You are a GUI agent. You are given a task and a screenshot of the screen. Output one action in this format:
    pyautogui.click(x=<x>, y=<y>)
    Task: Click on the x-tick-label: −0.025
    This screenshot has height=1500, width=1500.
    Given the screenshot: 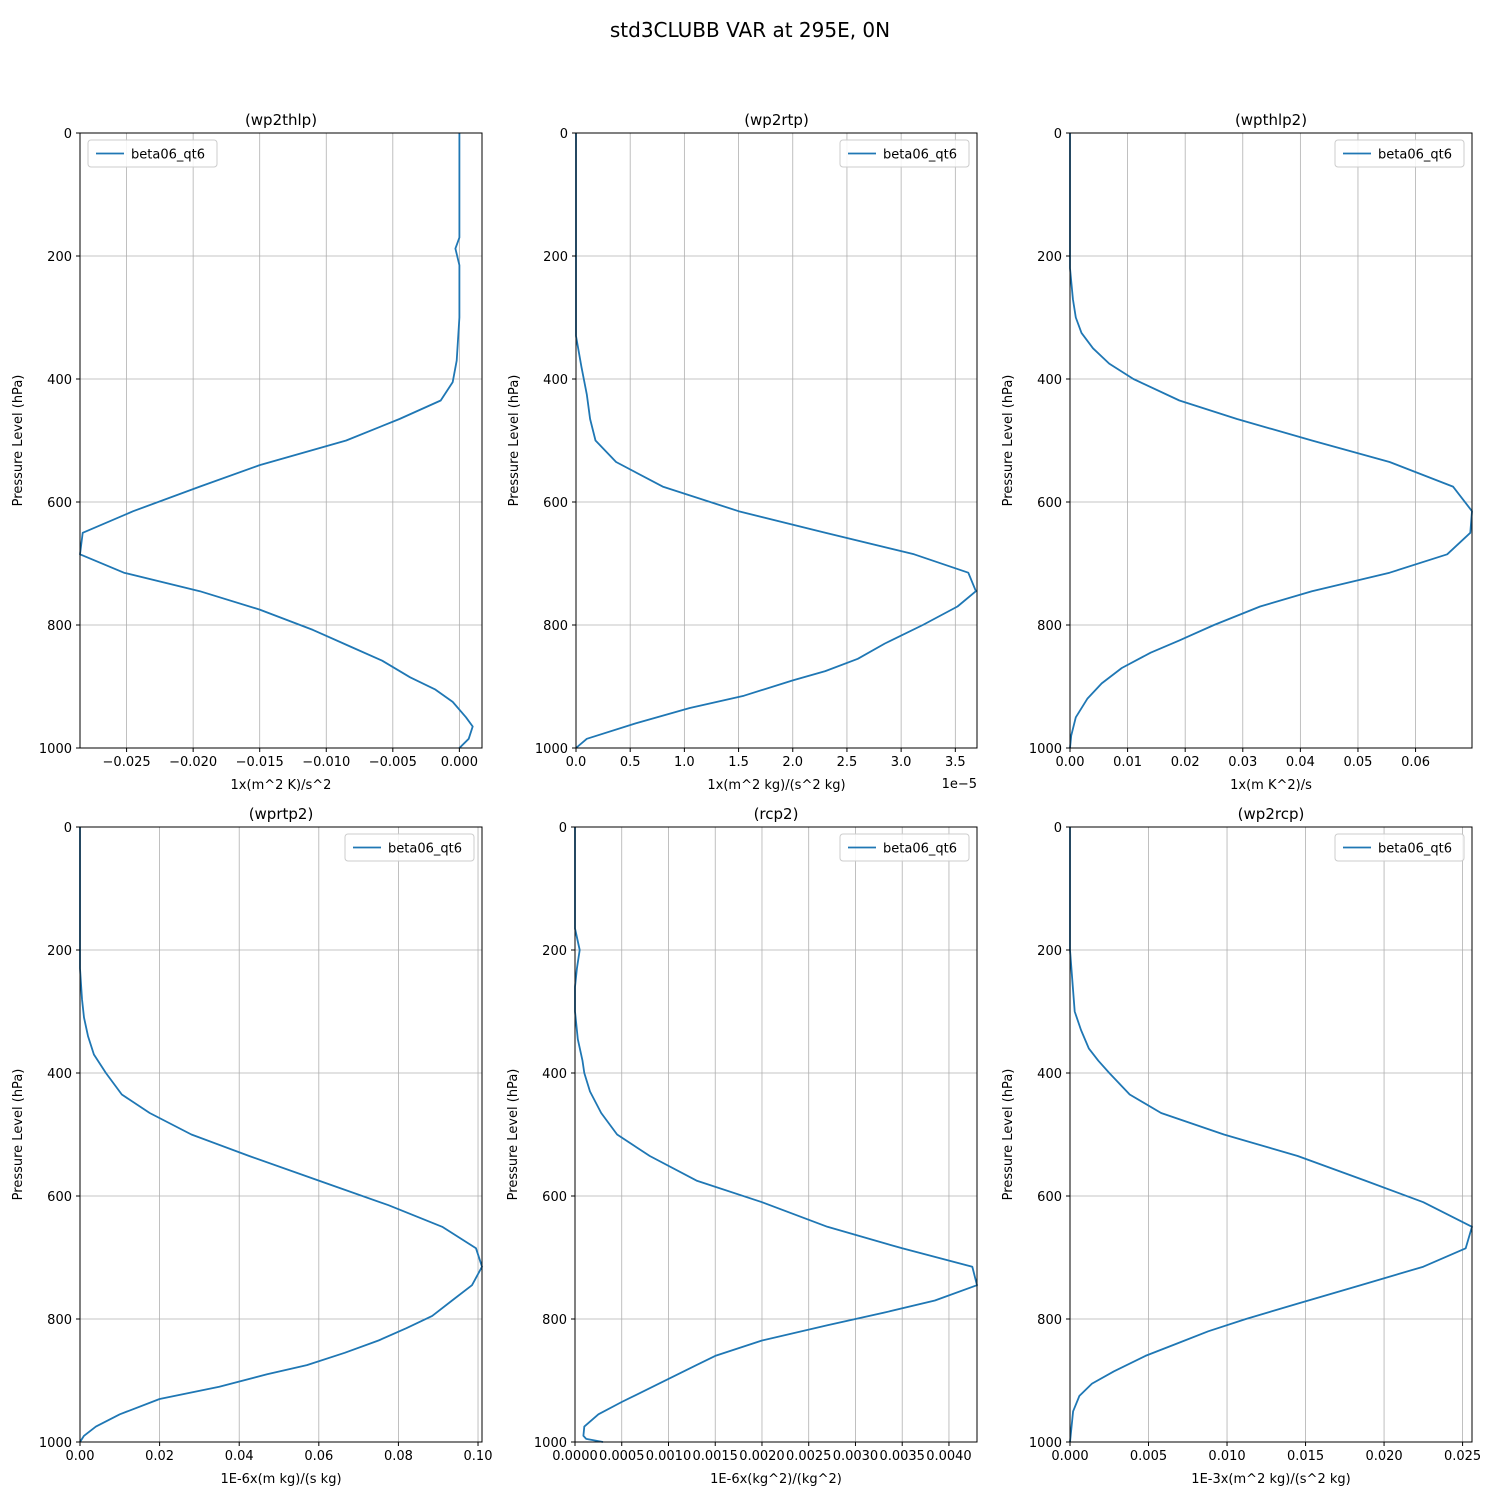 What is the action you would take?
    pyautogui.click(x=127, y=762)
    